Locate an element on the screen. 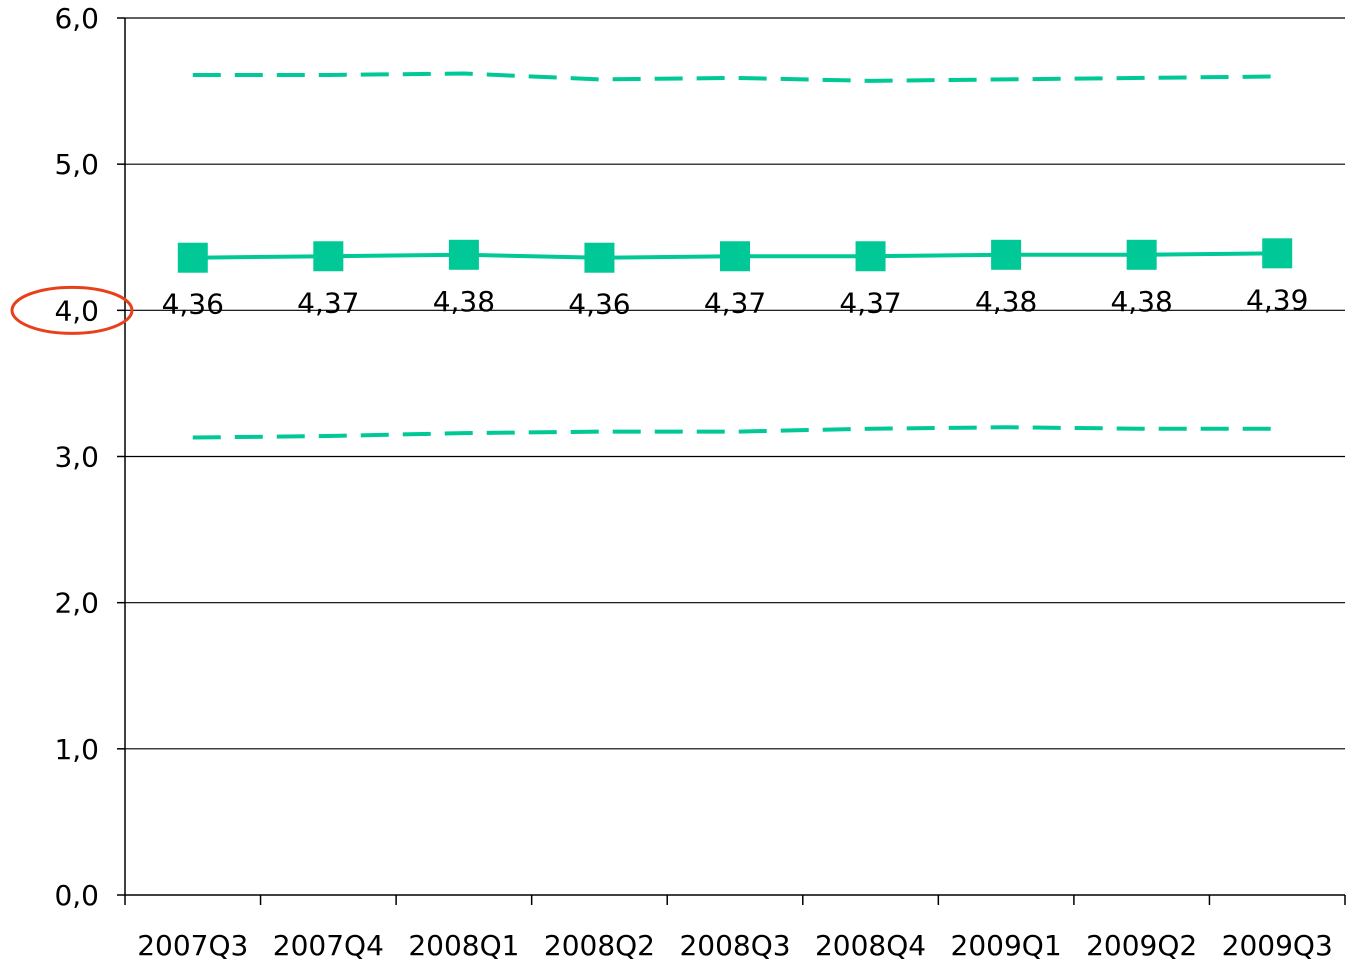  x-tick-label: 2008Q1 is located at coordinates (463, 944).